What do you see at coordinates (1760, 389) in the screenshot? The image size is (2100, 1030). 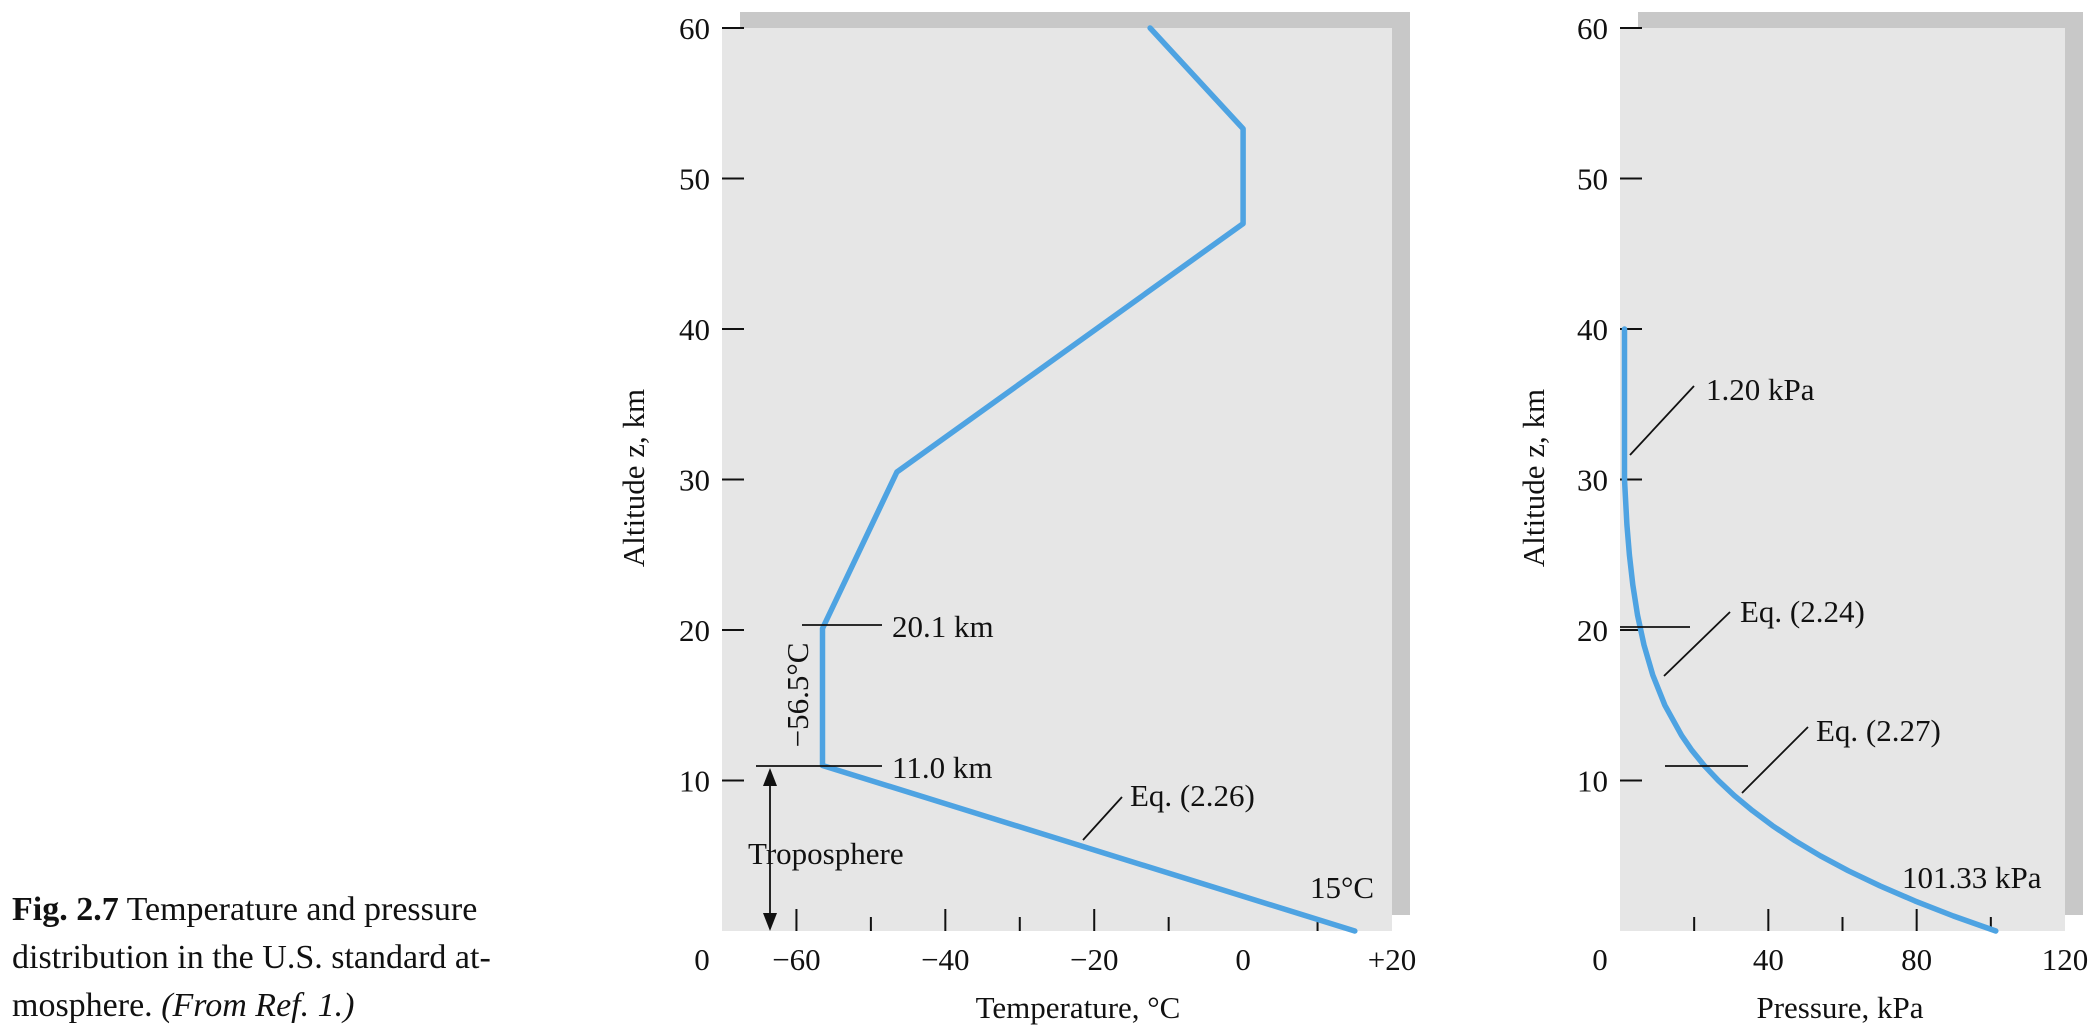 I see `p-top-label: 1.20 kPa` at bounding box center [1760, 389].